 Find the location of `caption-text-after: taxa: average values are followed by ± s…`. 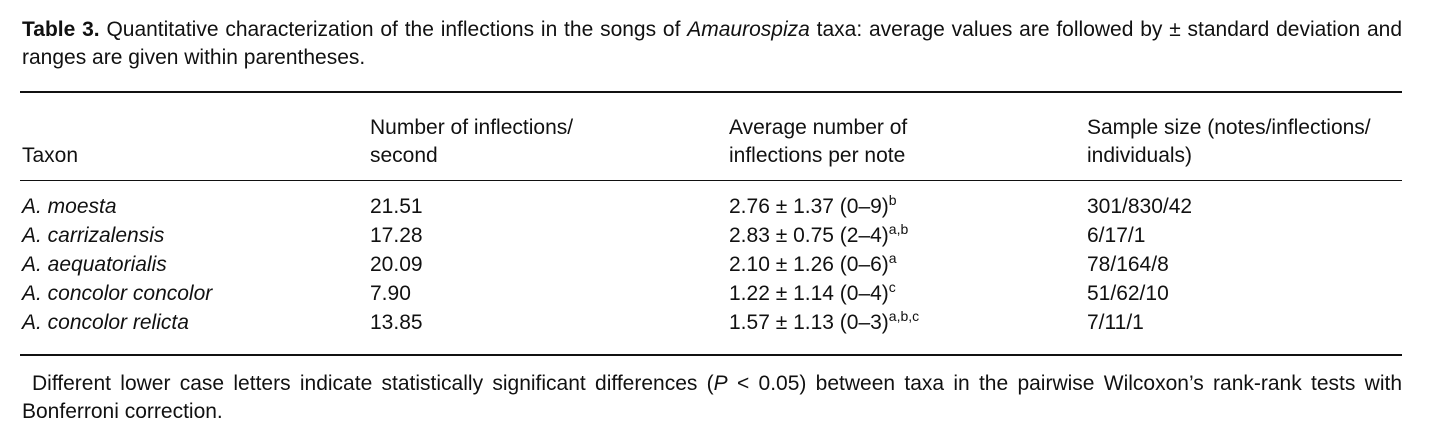

caption-text-after: taxa: average values are followed by ± s… is located at coordinates (712, 43).